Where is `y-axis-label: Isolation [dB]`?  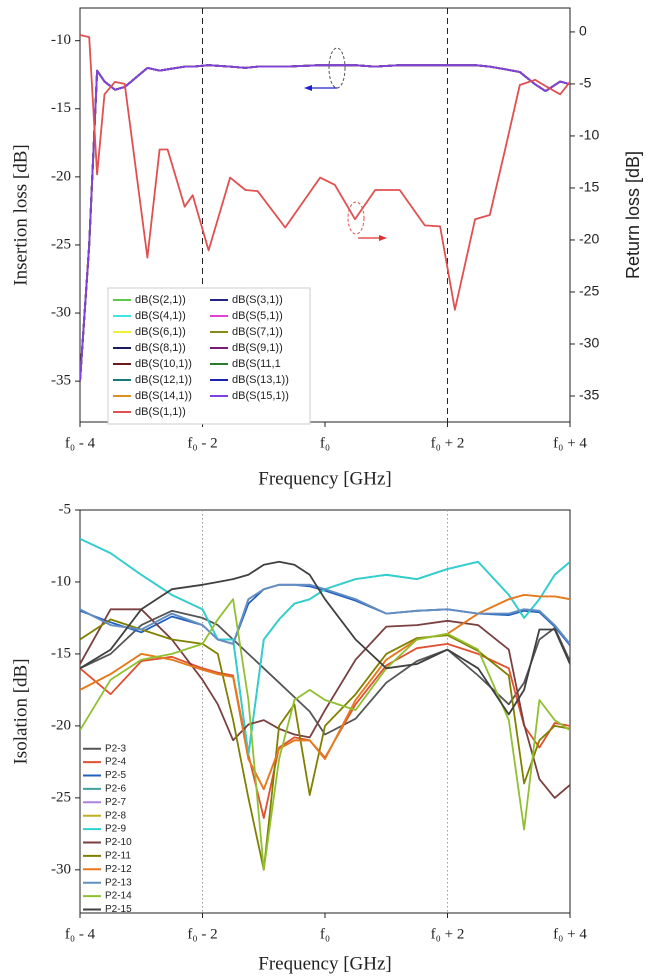
y-axis-label: Isolation [dB] is located at coordinates (20, 711).